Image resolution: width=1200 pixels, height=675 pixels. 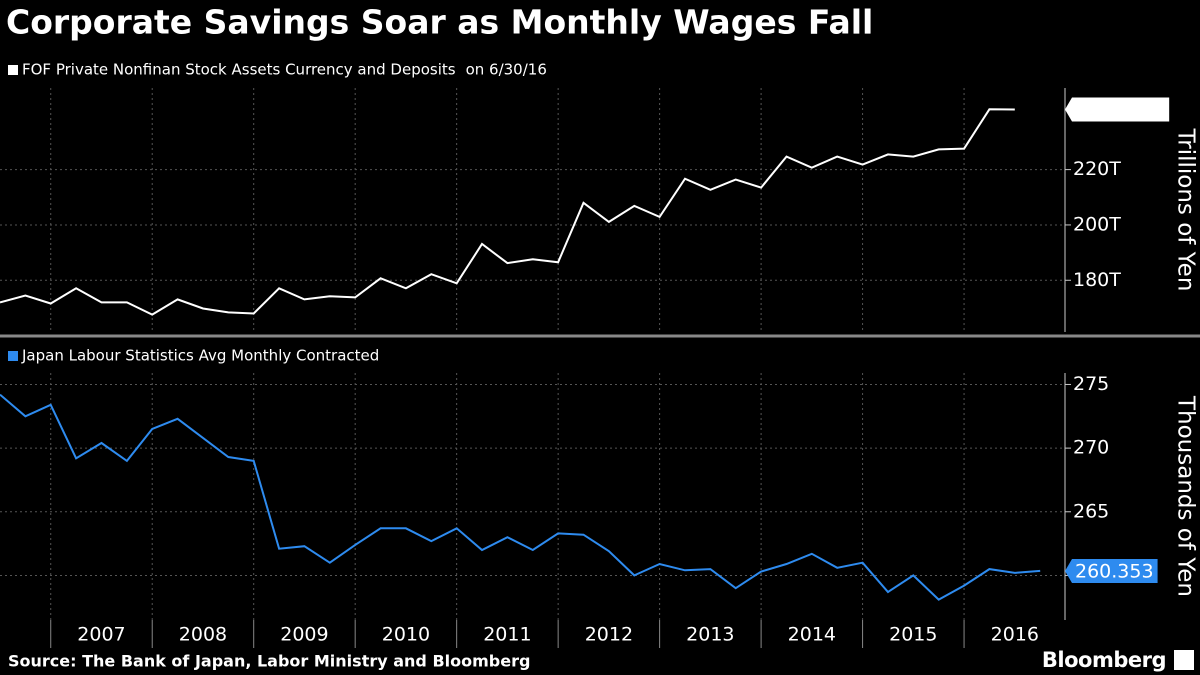 What do you see at coordinates (507, 635) in the screenshot?
I see `x-tick-label: 2011` at bounding box center [507, 635].